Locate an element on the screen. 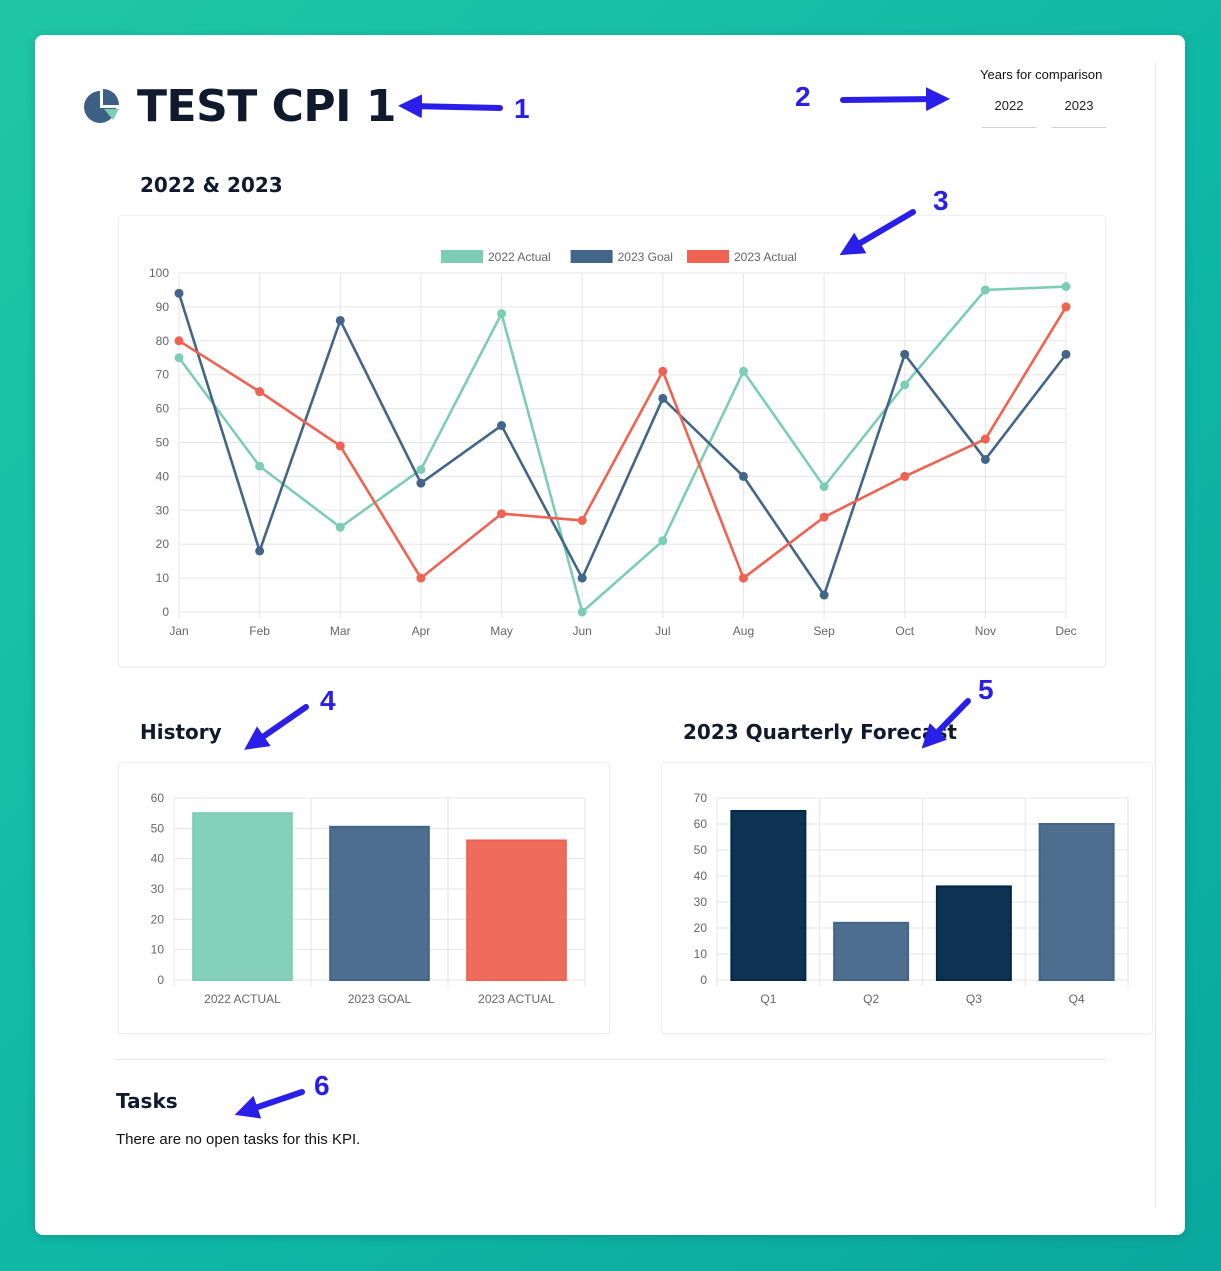 Image resolution: width=1221 pixels, height=1271 pixels. x-tick-label: Aug is located at coordinates (743, 631).